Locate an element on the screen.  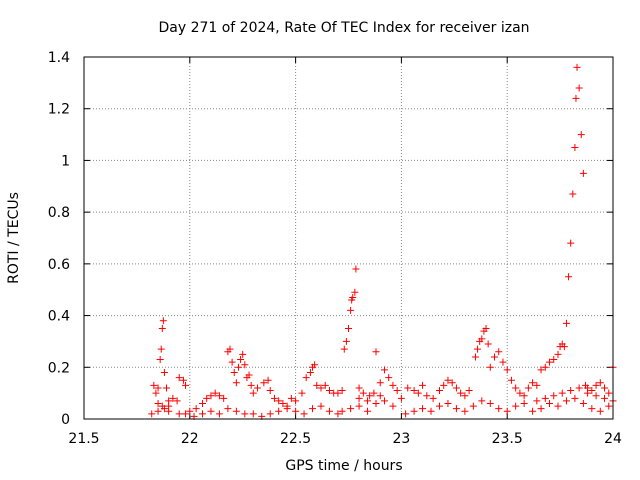
y-tick-label: 1 is located at coordinates (65, 161).